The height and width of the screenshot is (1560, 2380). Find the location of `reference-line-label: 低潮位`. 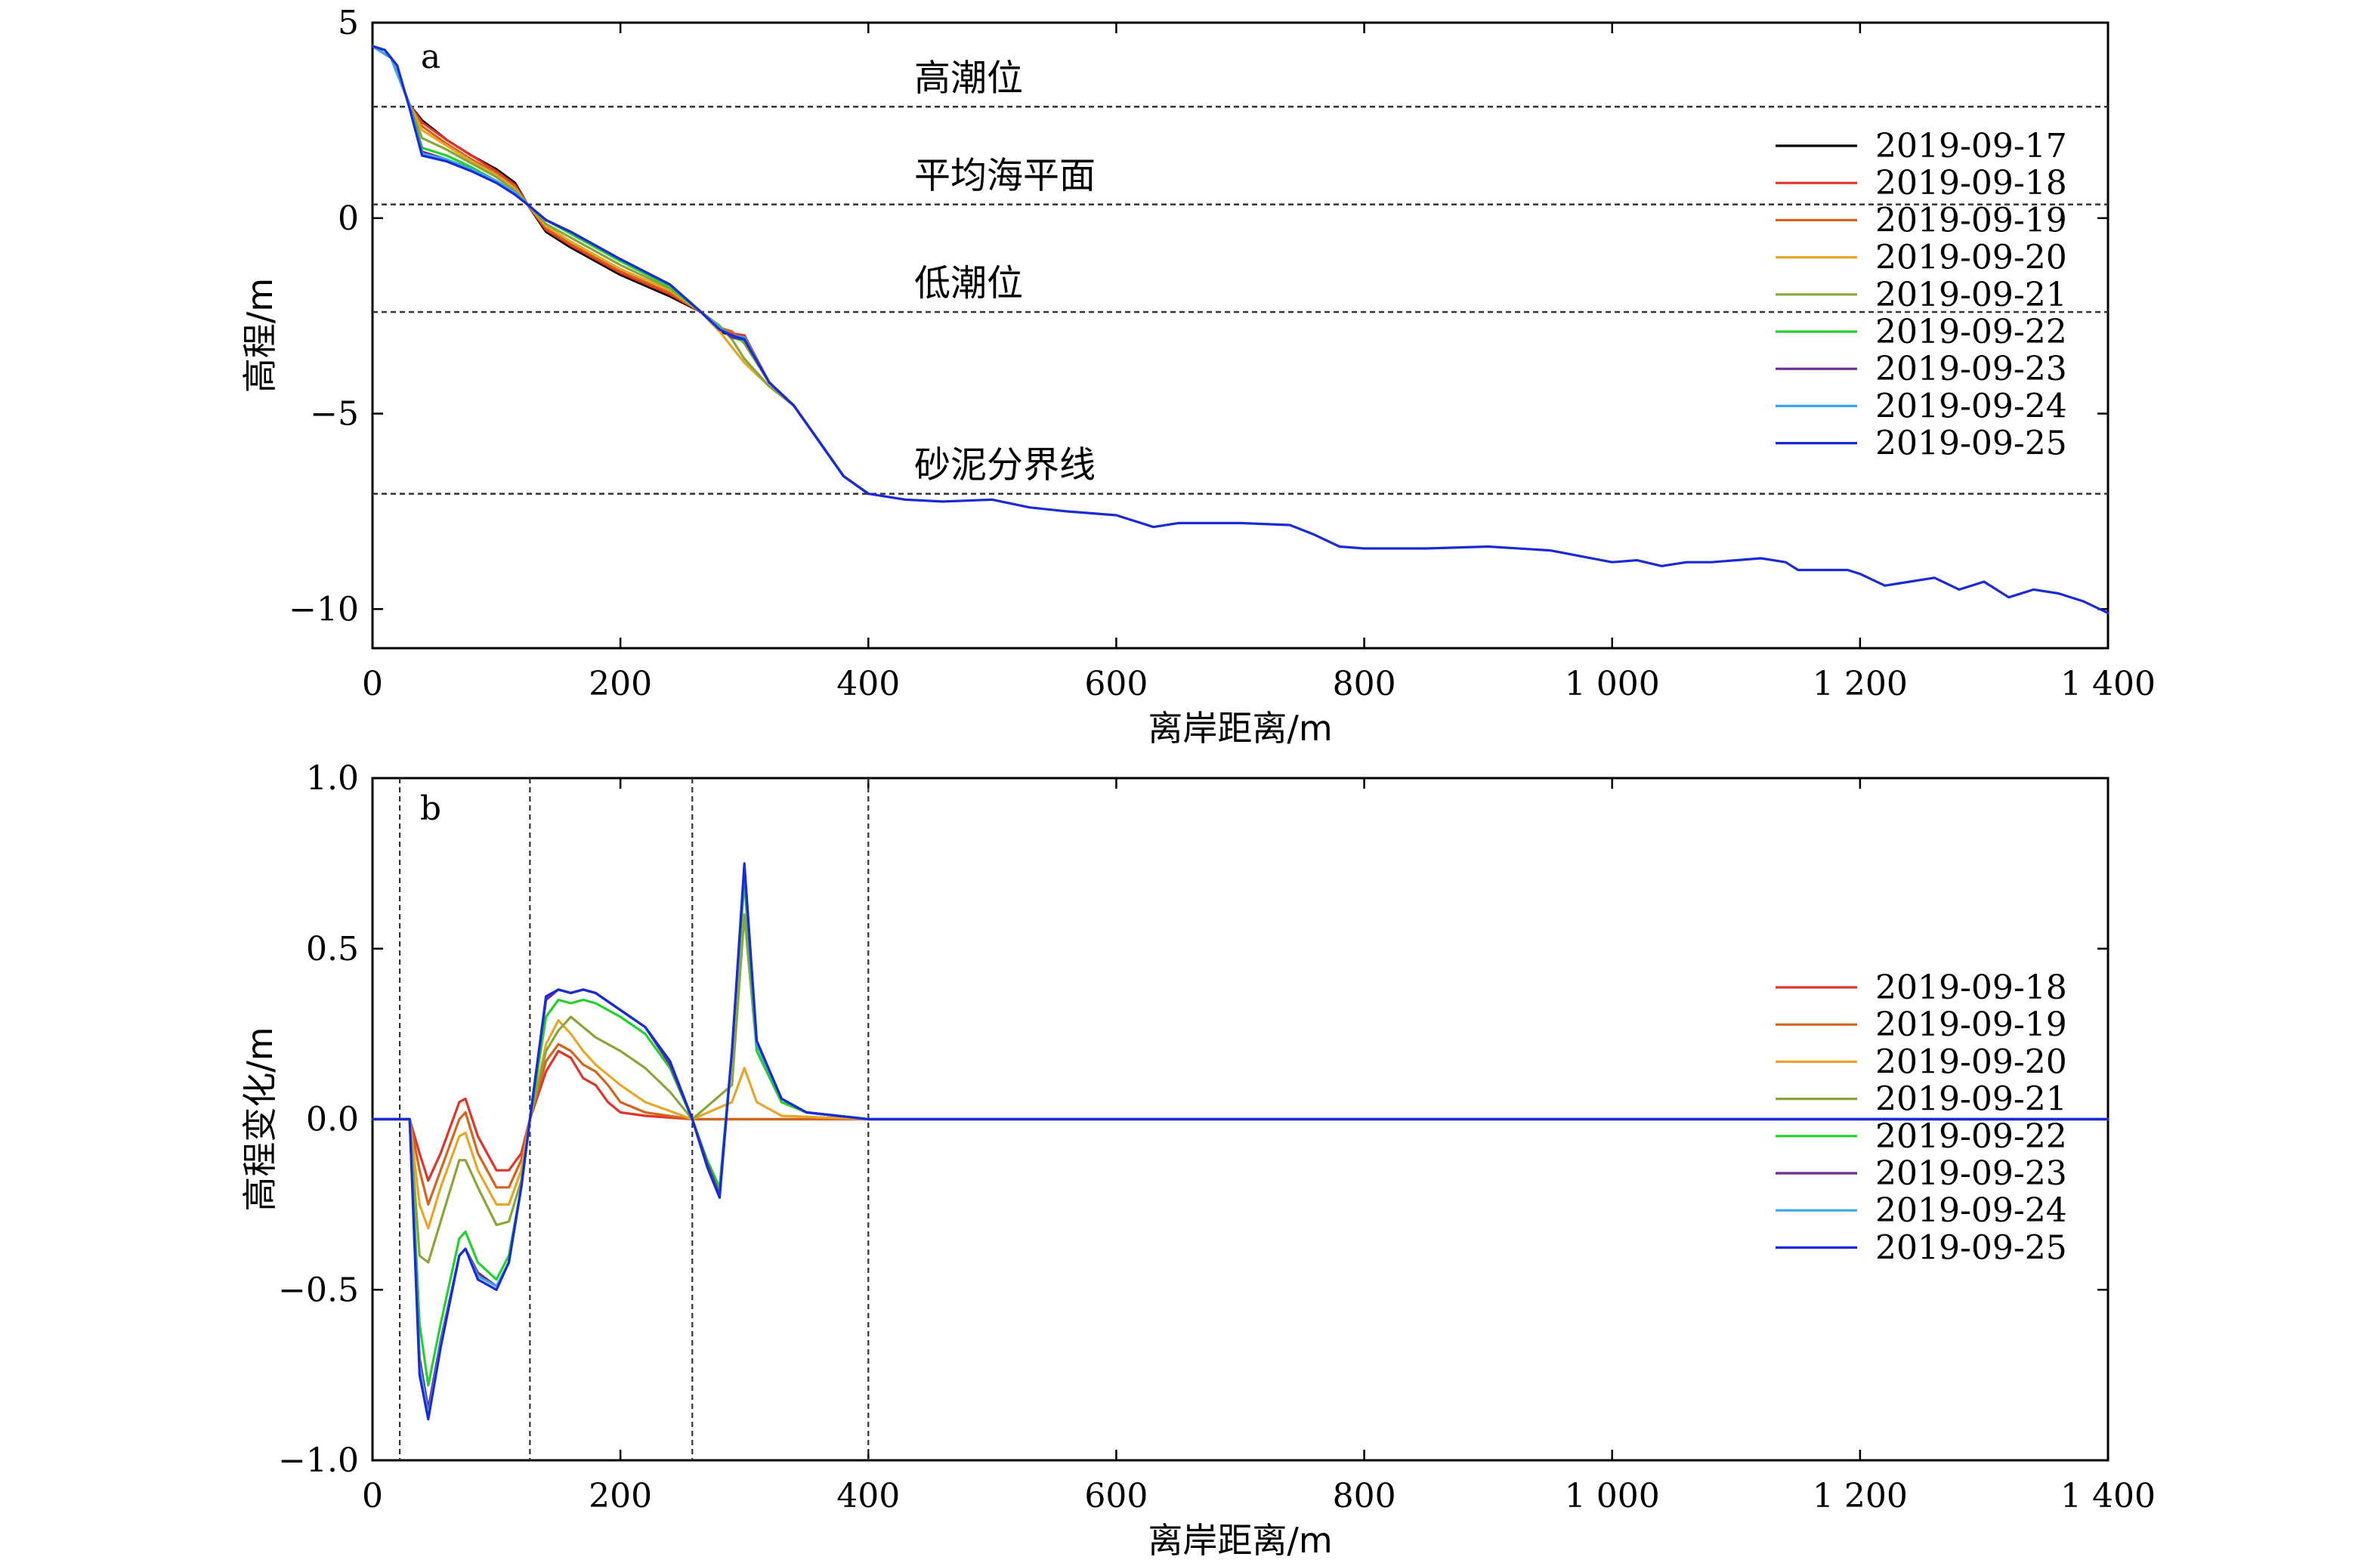

reference-line-label: 低潮位 is located at coordinates (968, 283).